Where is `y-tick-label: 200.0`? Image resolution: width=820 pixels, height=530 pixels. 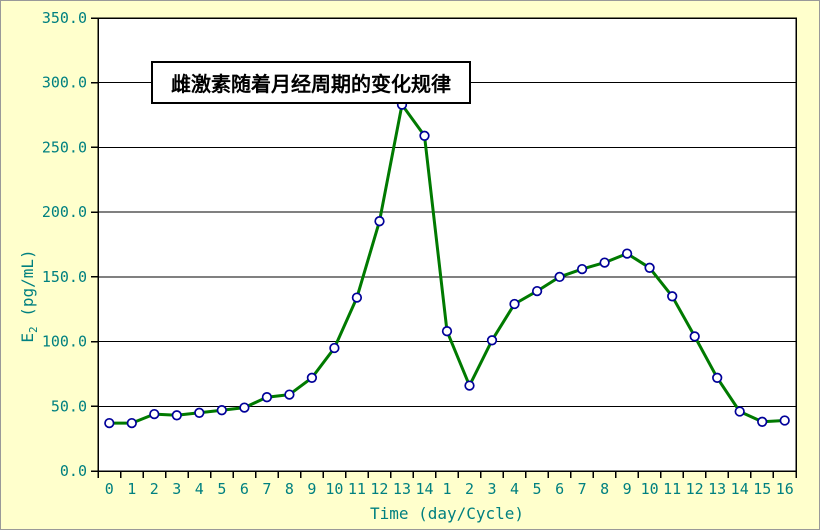 y-tick-label: 200.0 is located at coordinates (64, 212).